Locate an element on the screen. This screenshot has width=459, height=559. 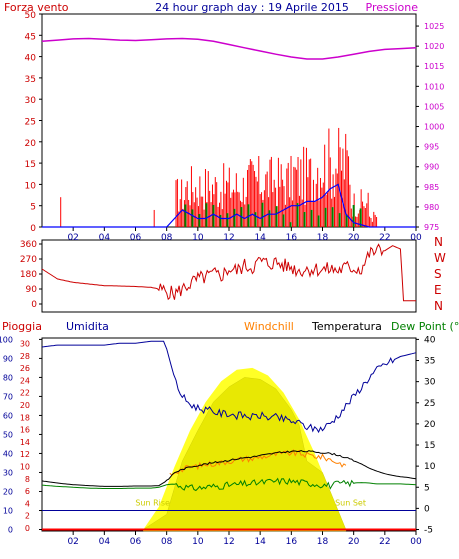
compass-label: W is located at coordinates (440, 258).